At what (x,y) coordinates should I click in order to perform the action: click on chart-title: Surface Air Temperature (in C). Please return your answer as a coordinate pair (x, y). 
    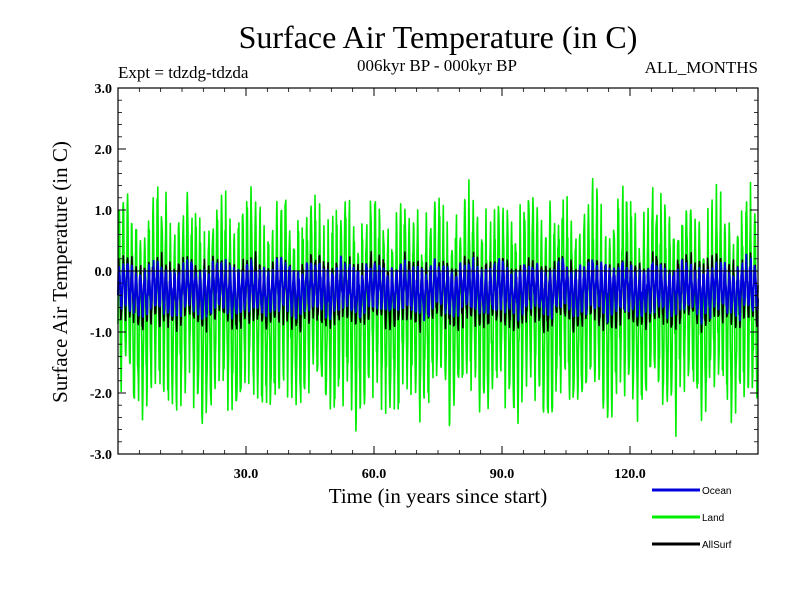
    Looking at the image, I should click on (438, 37).